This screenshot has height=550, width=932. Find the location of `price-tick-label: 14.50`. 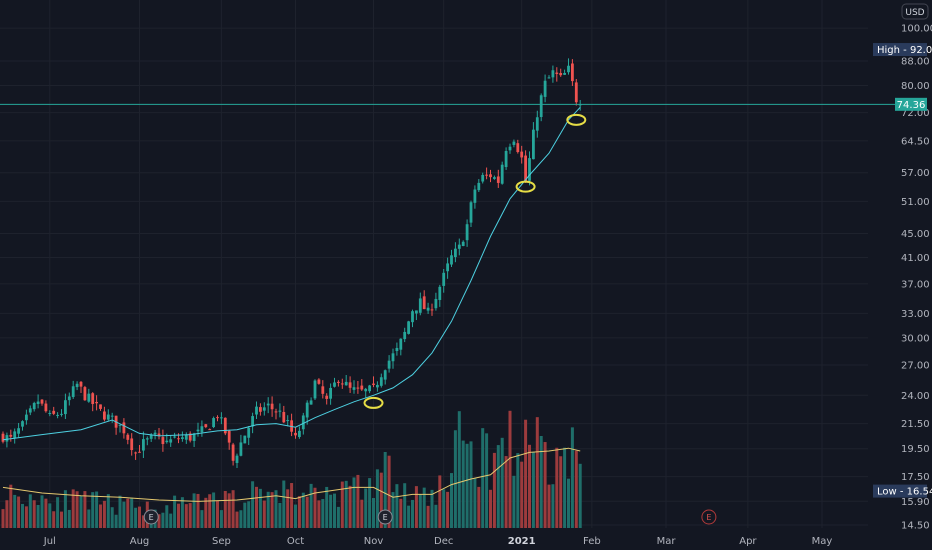

price-tick-label: 14.50 is located at coordinates (915, 525).